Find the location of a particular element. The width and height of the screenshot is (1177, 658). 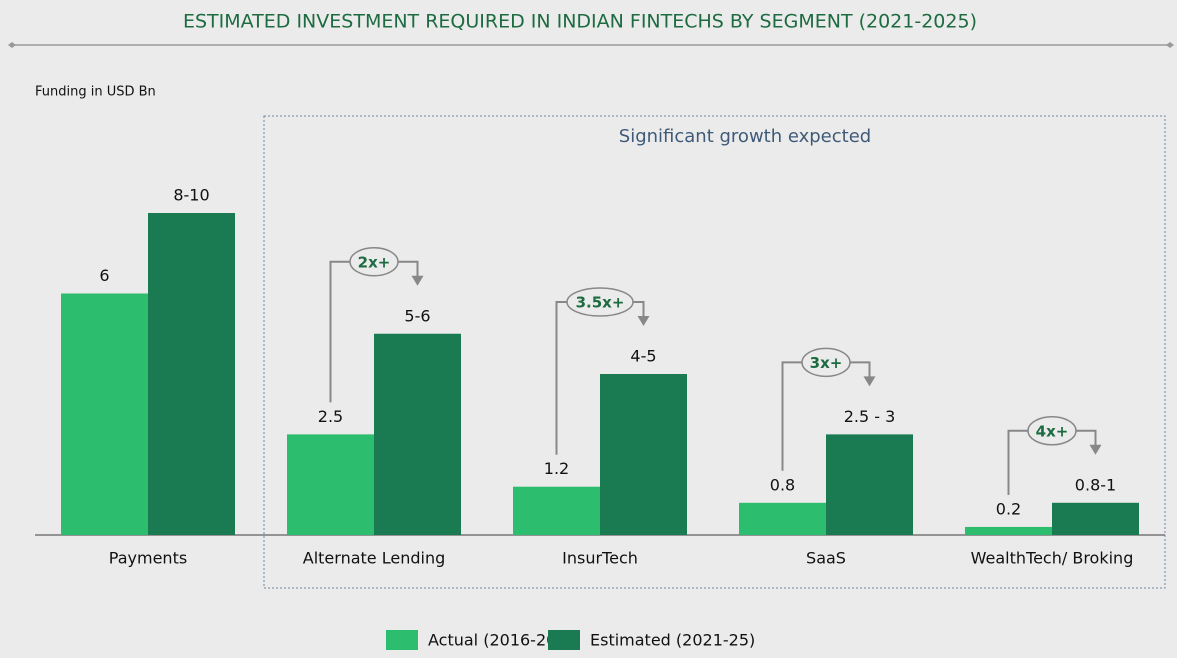

value-label: 0.2 is located at coordinates (1008, 508).